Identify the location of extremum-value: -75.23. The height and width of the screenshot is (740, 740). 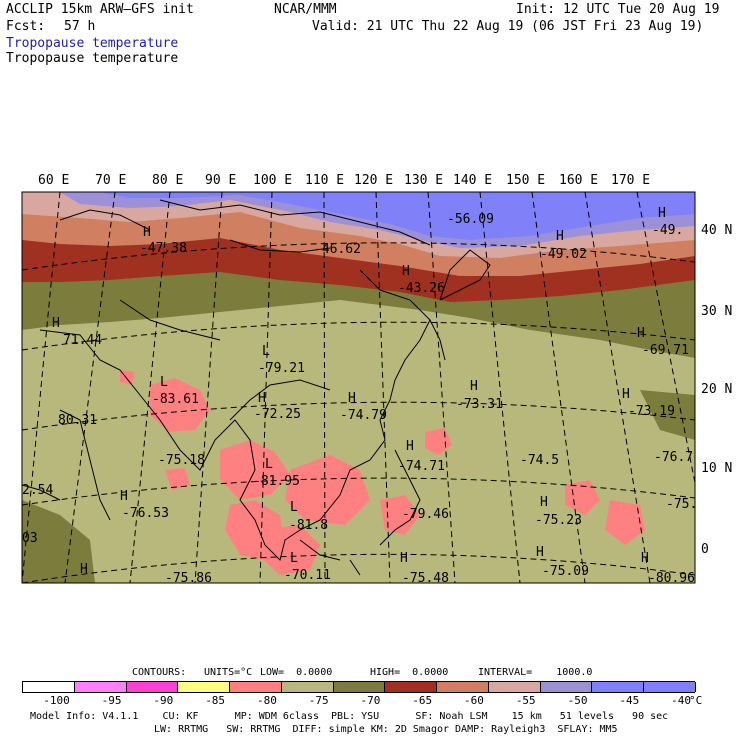
(558, 520).